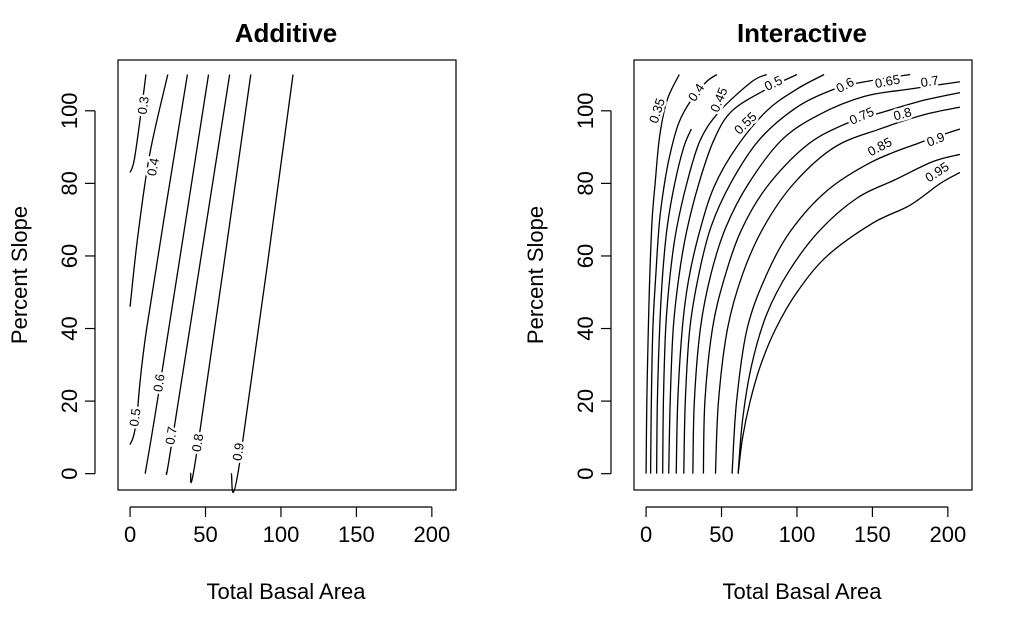  I want to click on additive-contours, so click(211, 283).